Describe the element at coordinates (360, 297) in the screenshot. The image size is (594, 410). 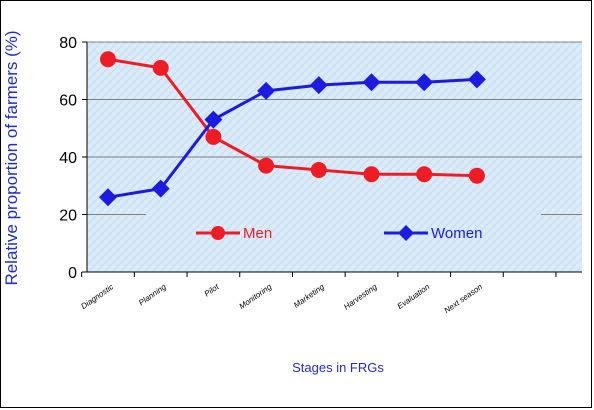
I see `x-tick-label: Harvesting` at that location.